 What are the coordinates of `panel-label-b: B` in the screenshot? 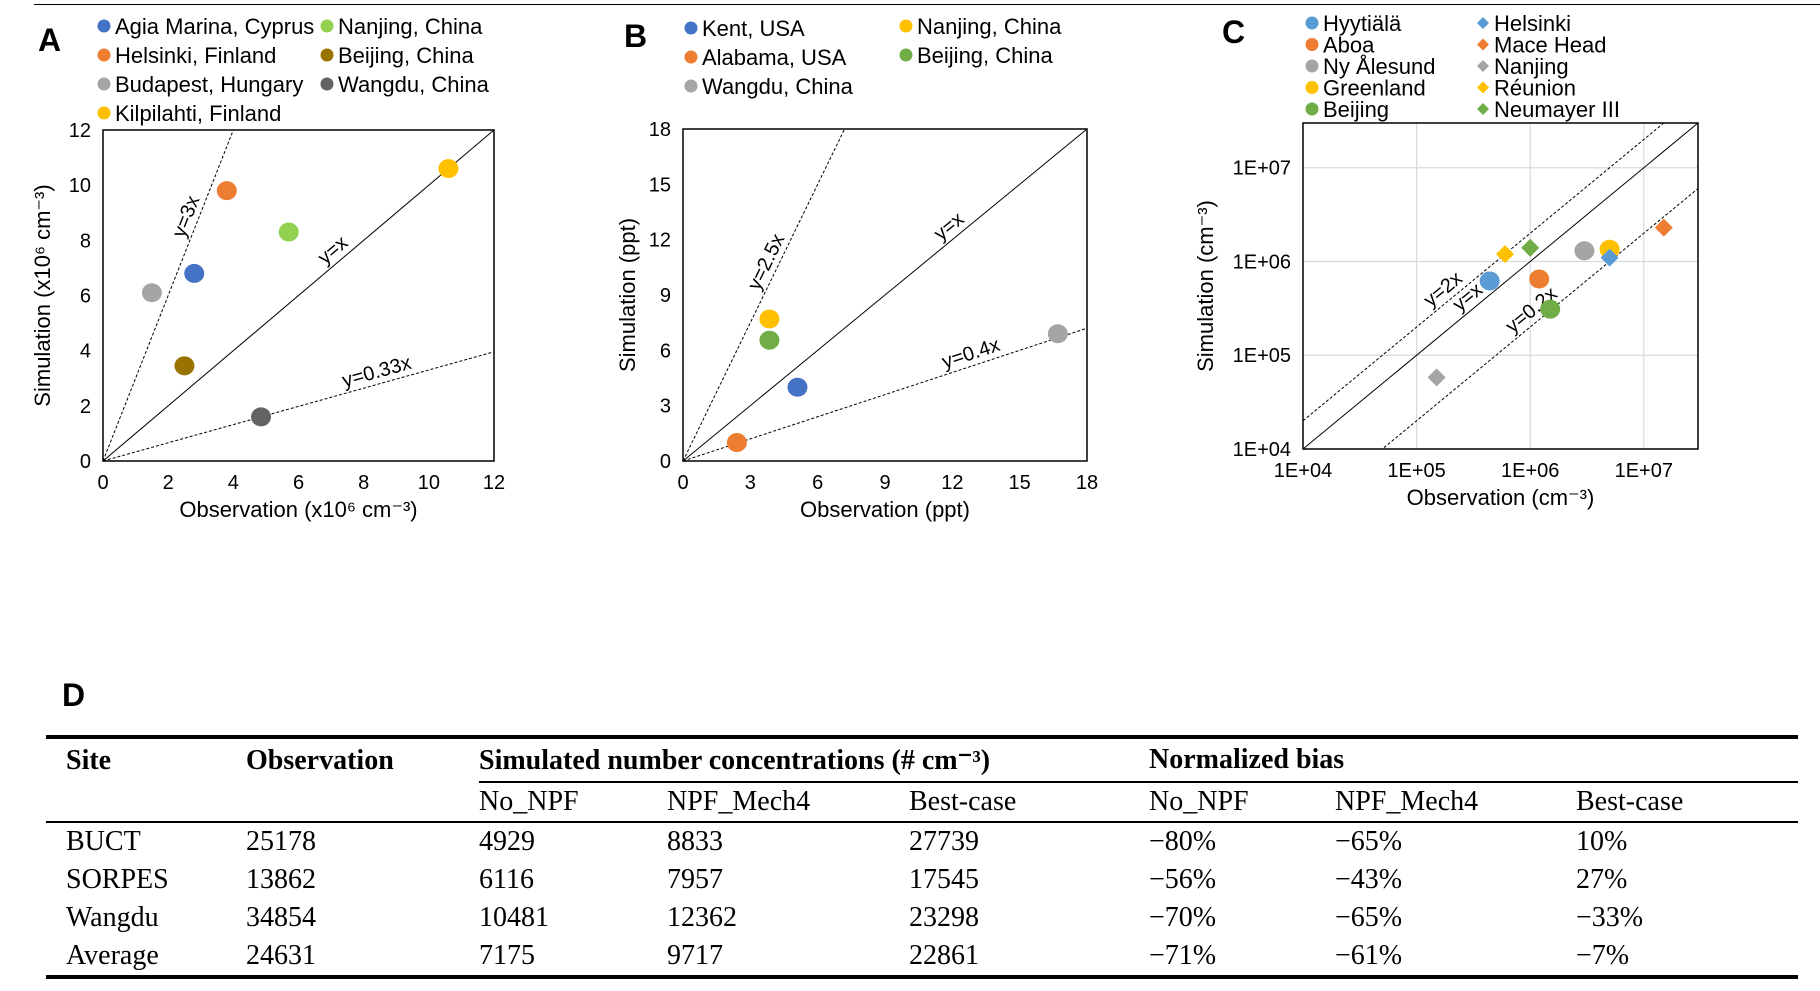 It's located at (636, 36).